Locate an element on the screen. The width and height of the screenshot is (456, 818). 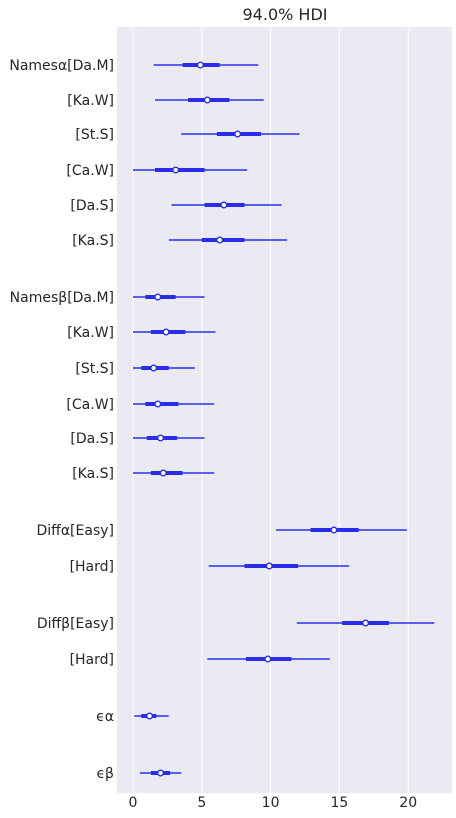
chart-title: 94.0% HDI is located at coordinates (285, 14).